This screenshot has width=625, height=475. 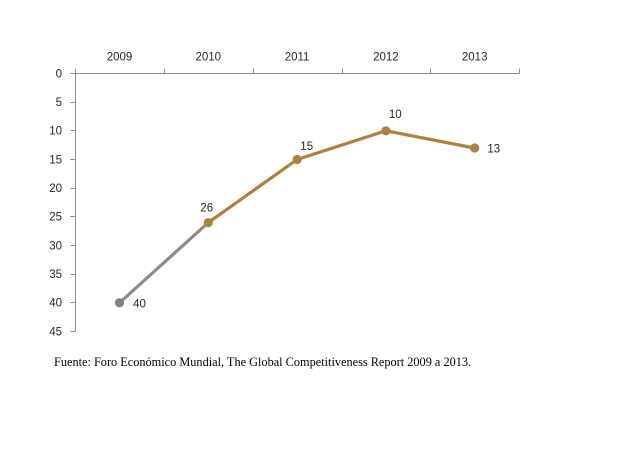 What do you see at coordinates (493, 150) in the screenshot?
I see `svg-text: 13` at bounding box center [493, 150].